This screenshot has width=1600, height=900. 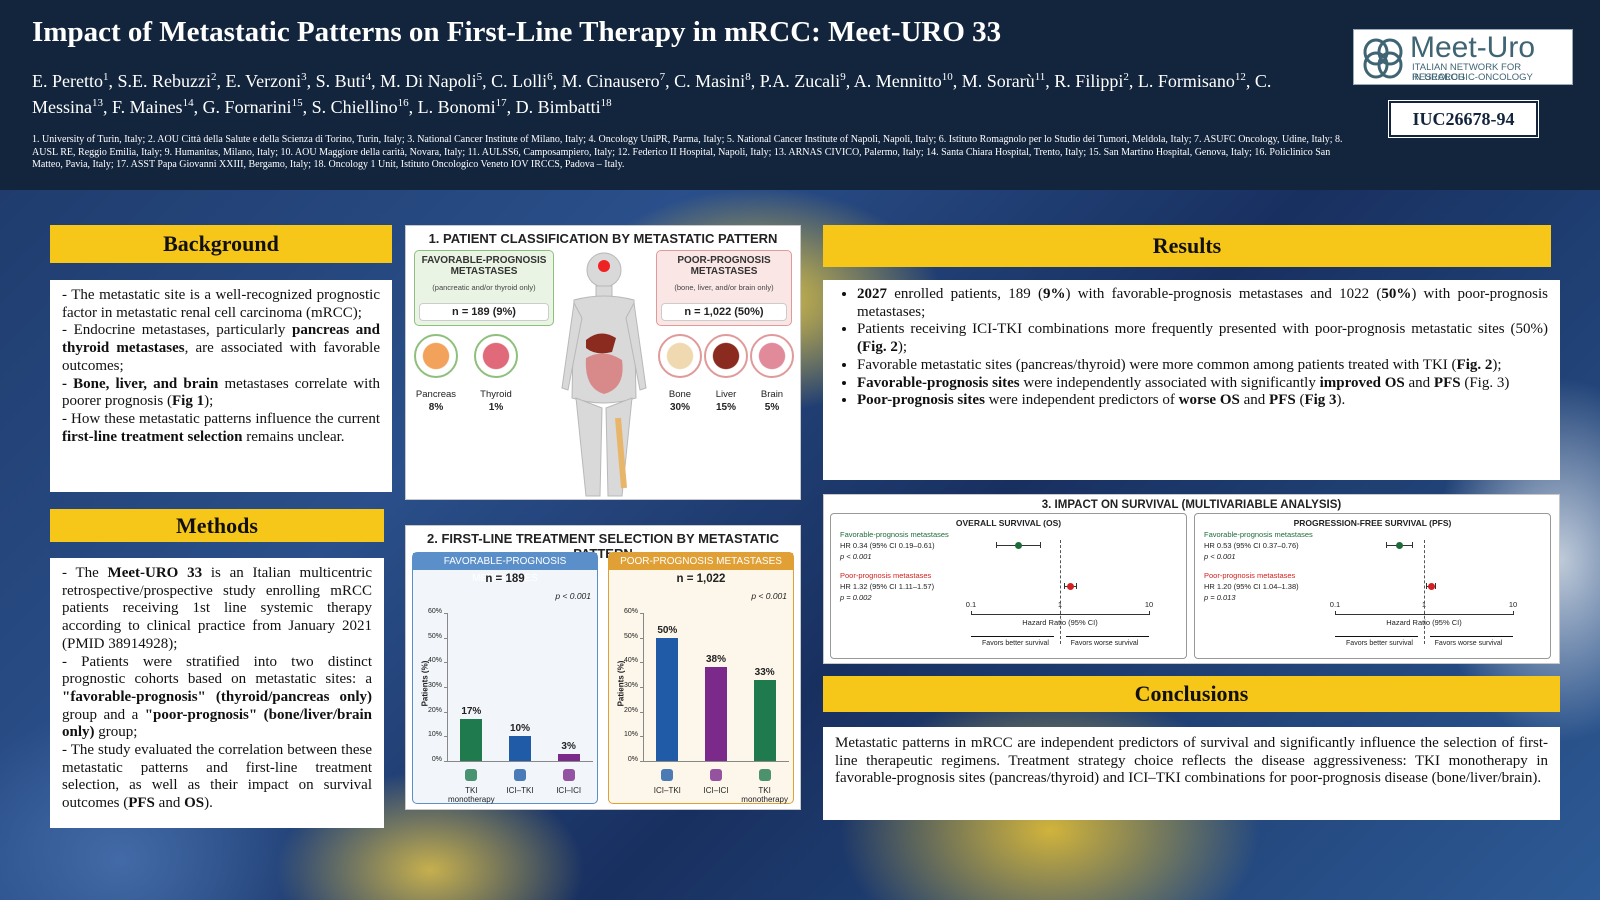 What do you see at coordinates (902, 347) in the screenshot?
I see `text-run: );` at bounding box center [902, 347].